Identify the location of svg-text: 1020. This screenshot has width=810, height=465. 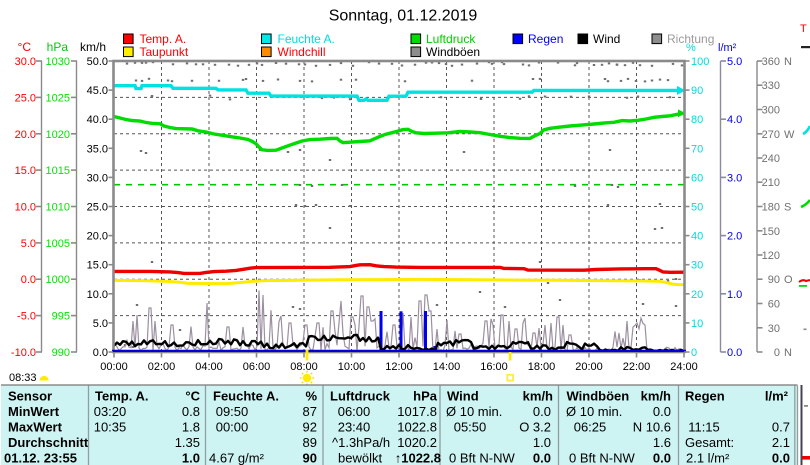
(58, 135).